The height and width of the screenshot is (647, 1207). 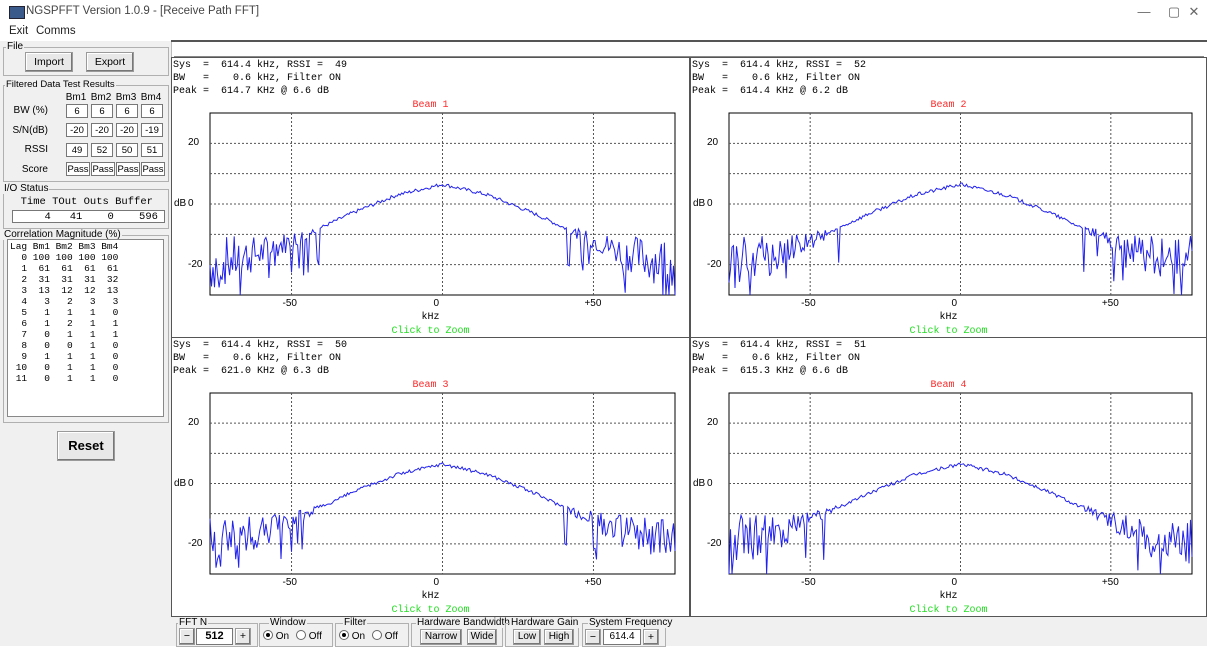 What do you see at coordinates (64, 268) in the screenshot?
I see `correlation-row: 1 61 61 61 61` at bounding box center [64, 268].